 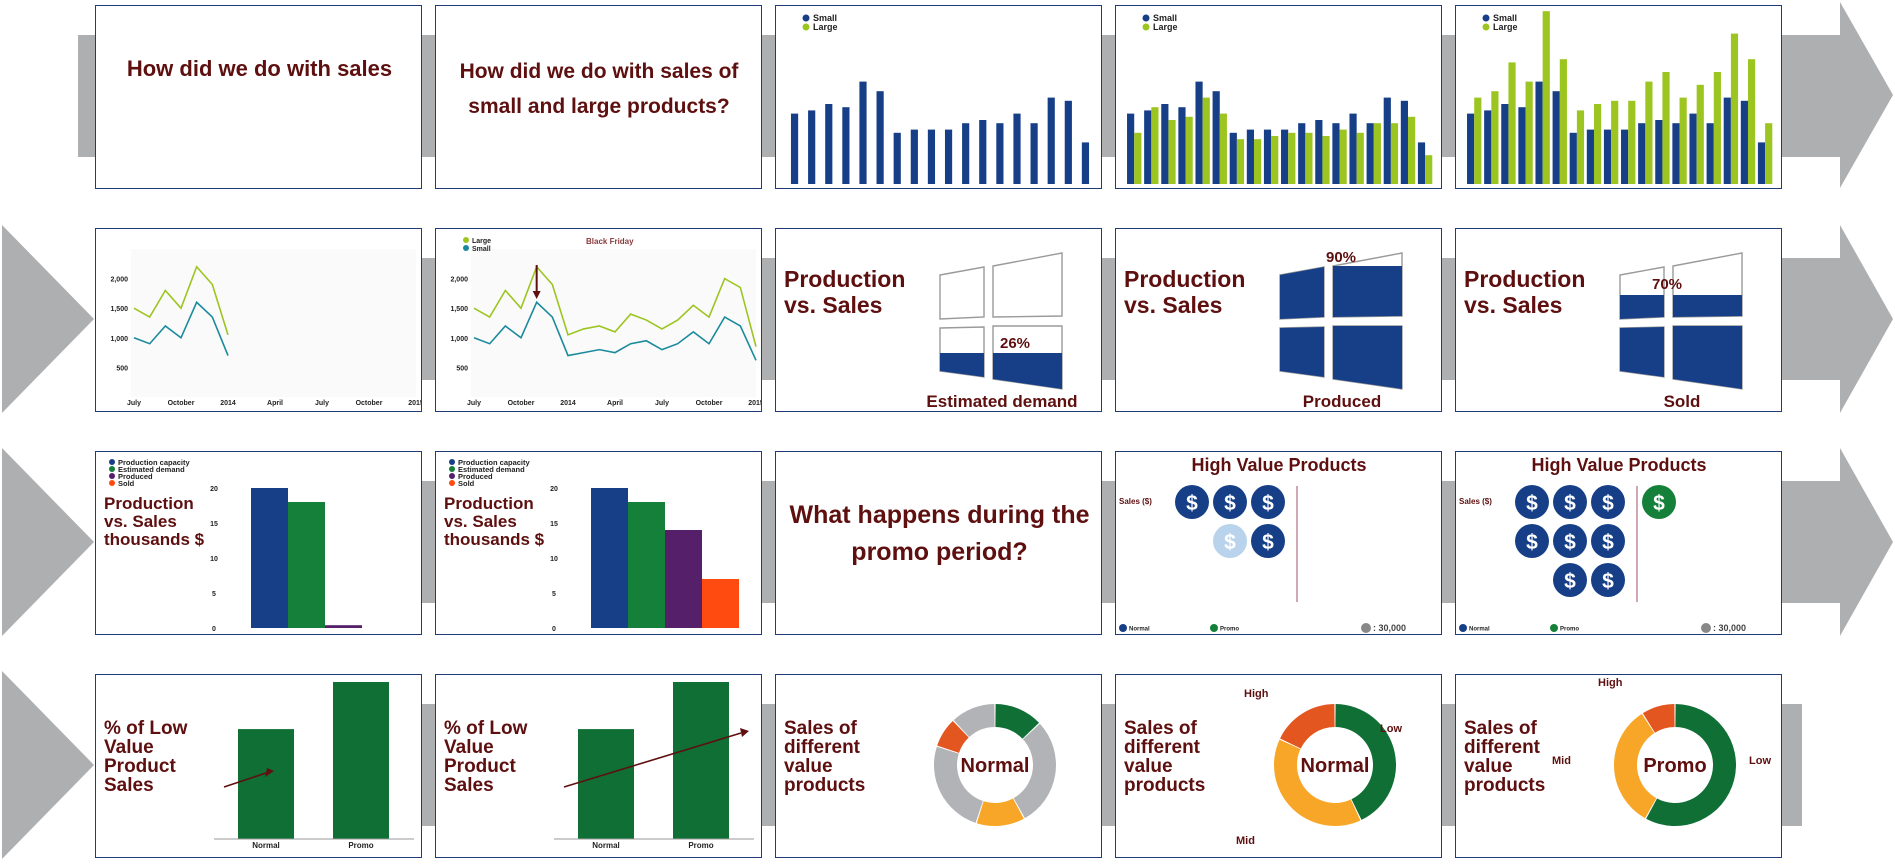 I want to click on x-tick-label: 2014, so click(x=568, y=403).